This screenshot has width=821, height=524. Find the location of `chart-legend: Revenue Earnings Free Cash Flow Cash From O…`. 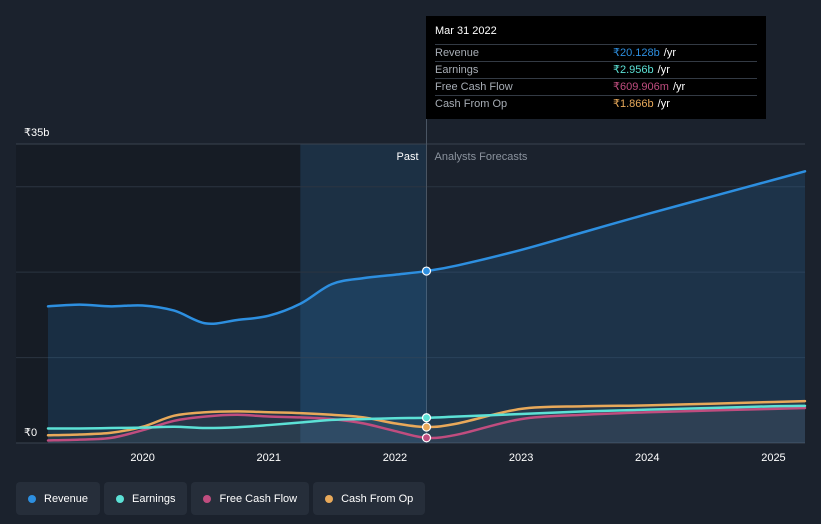

chart-legend: Revenue Earnings Free Cash Flow Cash From O… is located at coordinates (221, 498).